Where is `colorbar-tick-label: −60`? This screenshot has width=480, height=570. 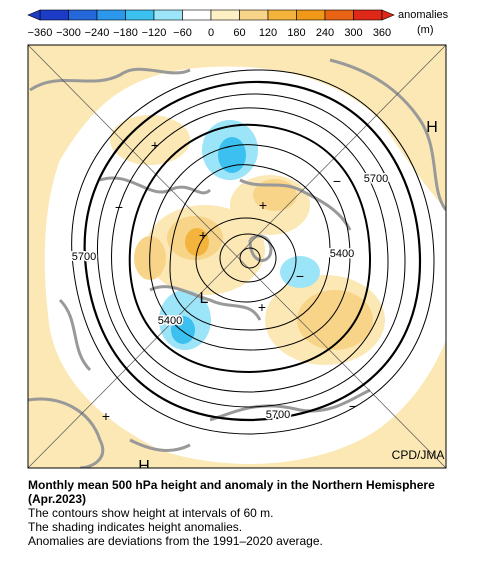 colorbar-tick-label: −60 is located at coordinates (182, 33).